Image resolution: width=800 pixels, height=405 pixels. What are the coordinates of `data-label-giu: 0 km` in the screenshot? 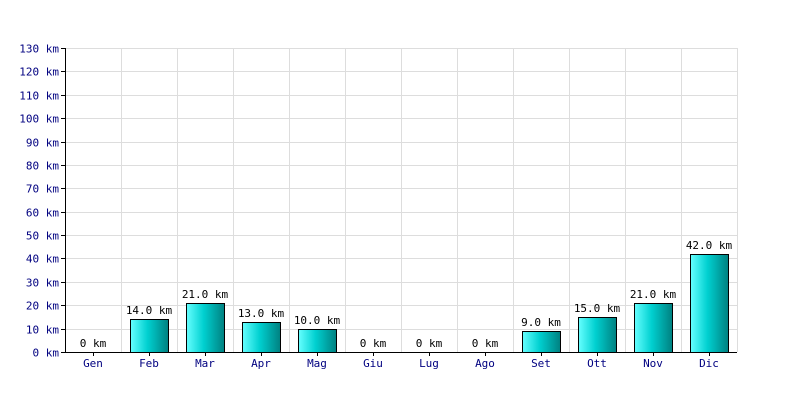 It's located at (373, 343).